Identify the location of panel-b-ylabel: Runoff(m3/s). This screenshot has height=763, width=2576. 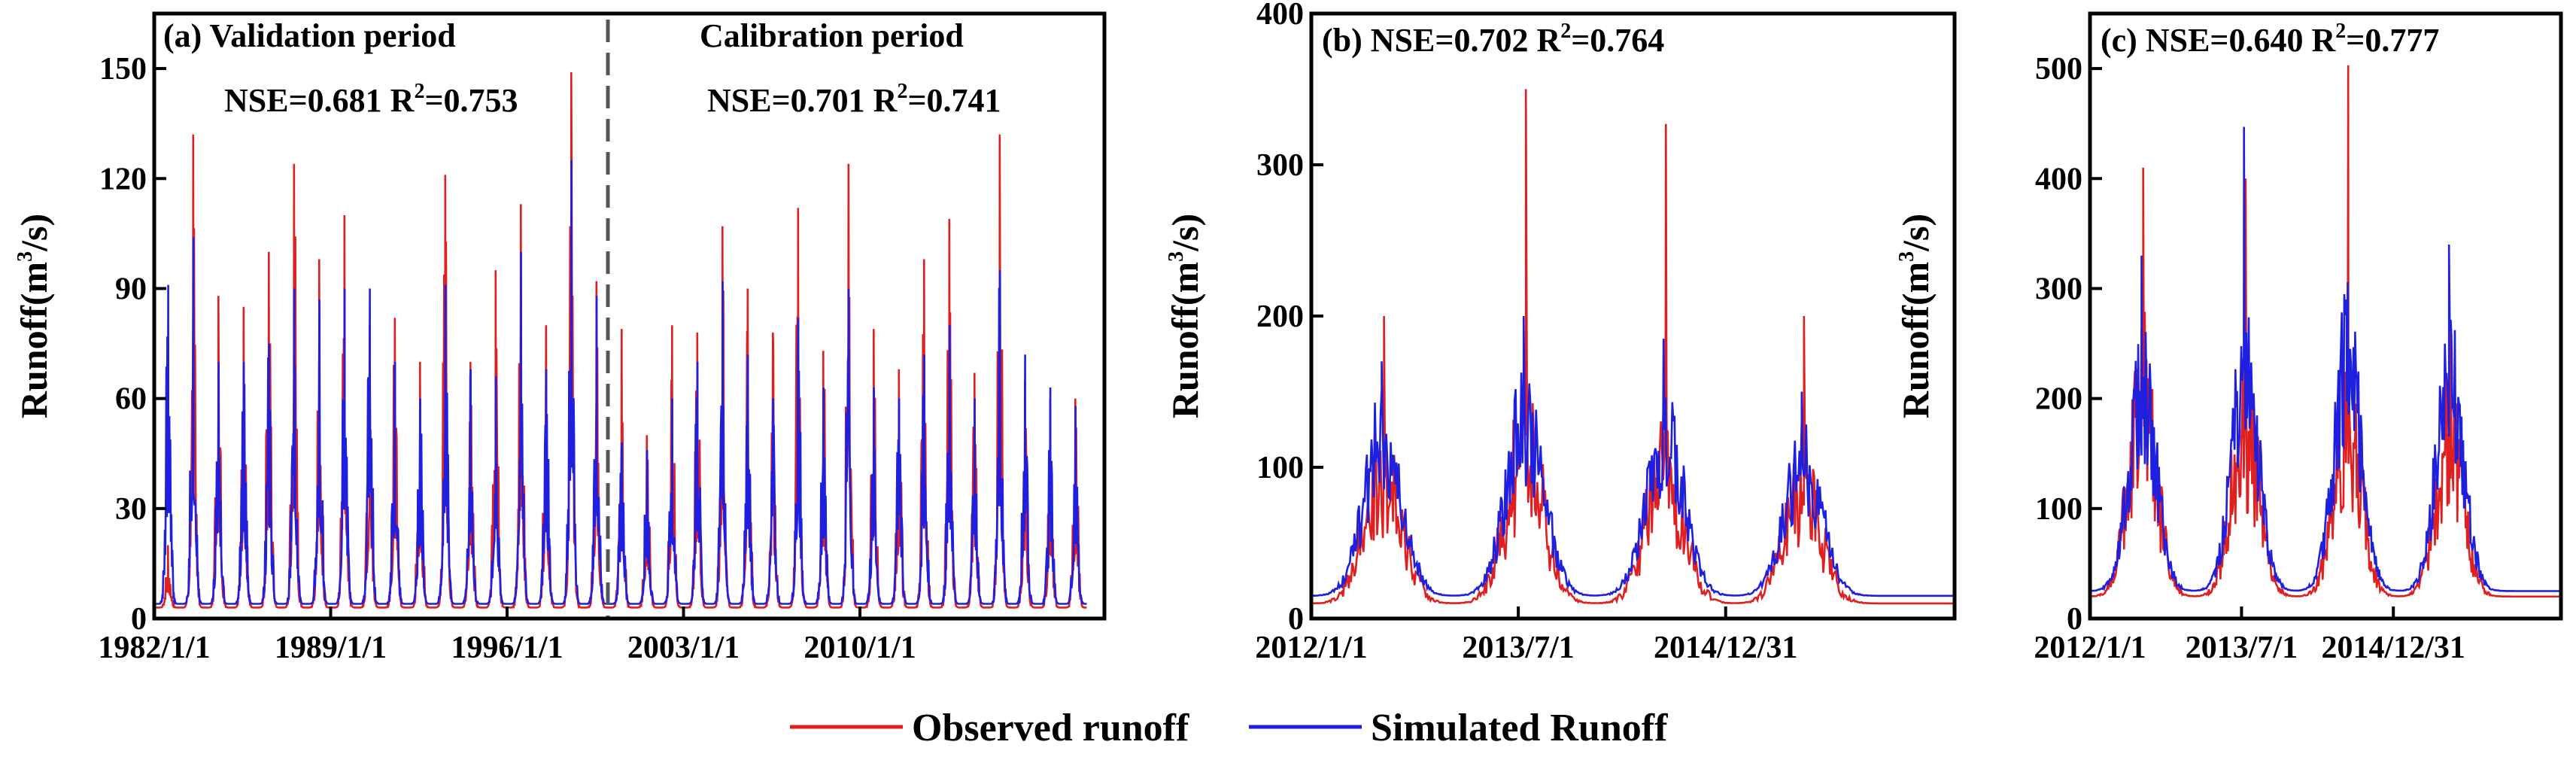
(1185, 316).